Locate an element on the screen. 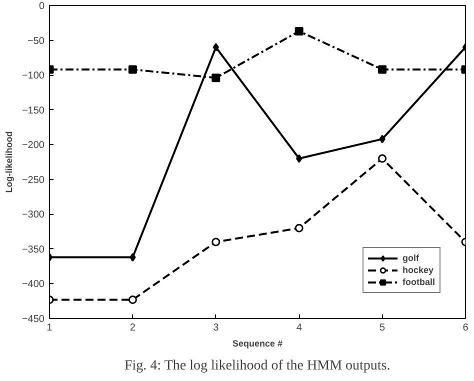 The height and width of the screenshot is (381, 474). y-tick-label: −300 is located at coordinates (33, 215).